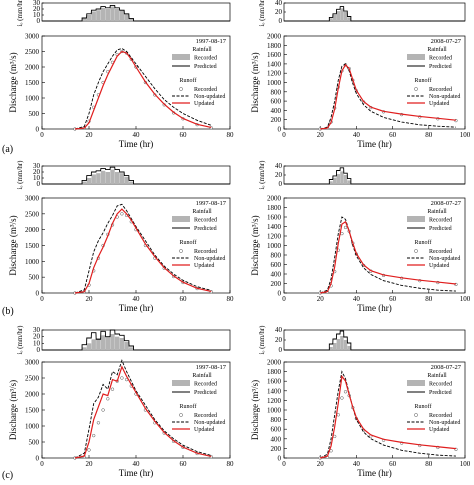  What do you see at coordinates (39, 350) in the screenshot?
I see `rain-ytick-label: 0` at bounding box center [39, 350].